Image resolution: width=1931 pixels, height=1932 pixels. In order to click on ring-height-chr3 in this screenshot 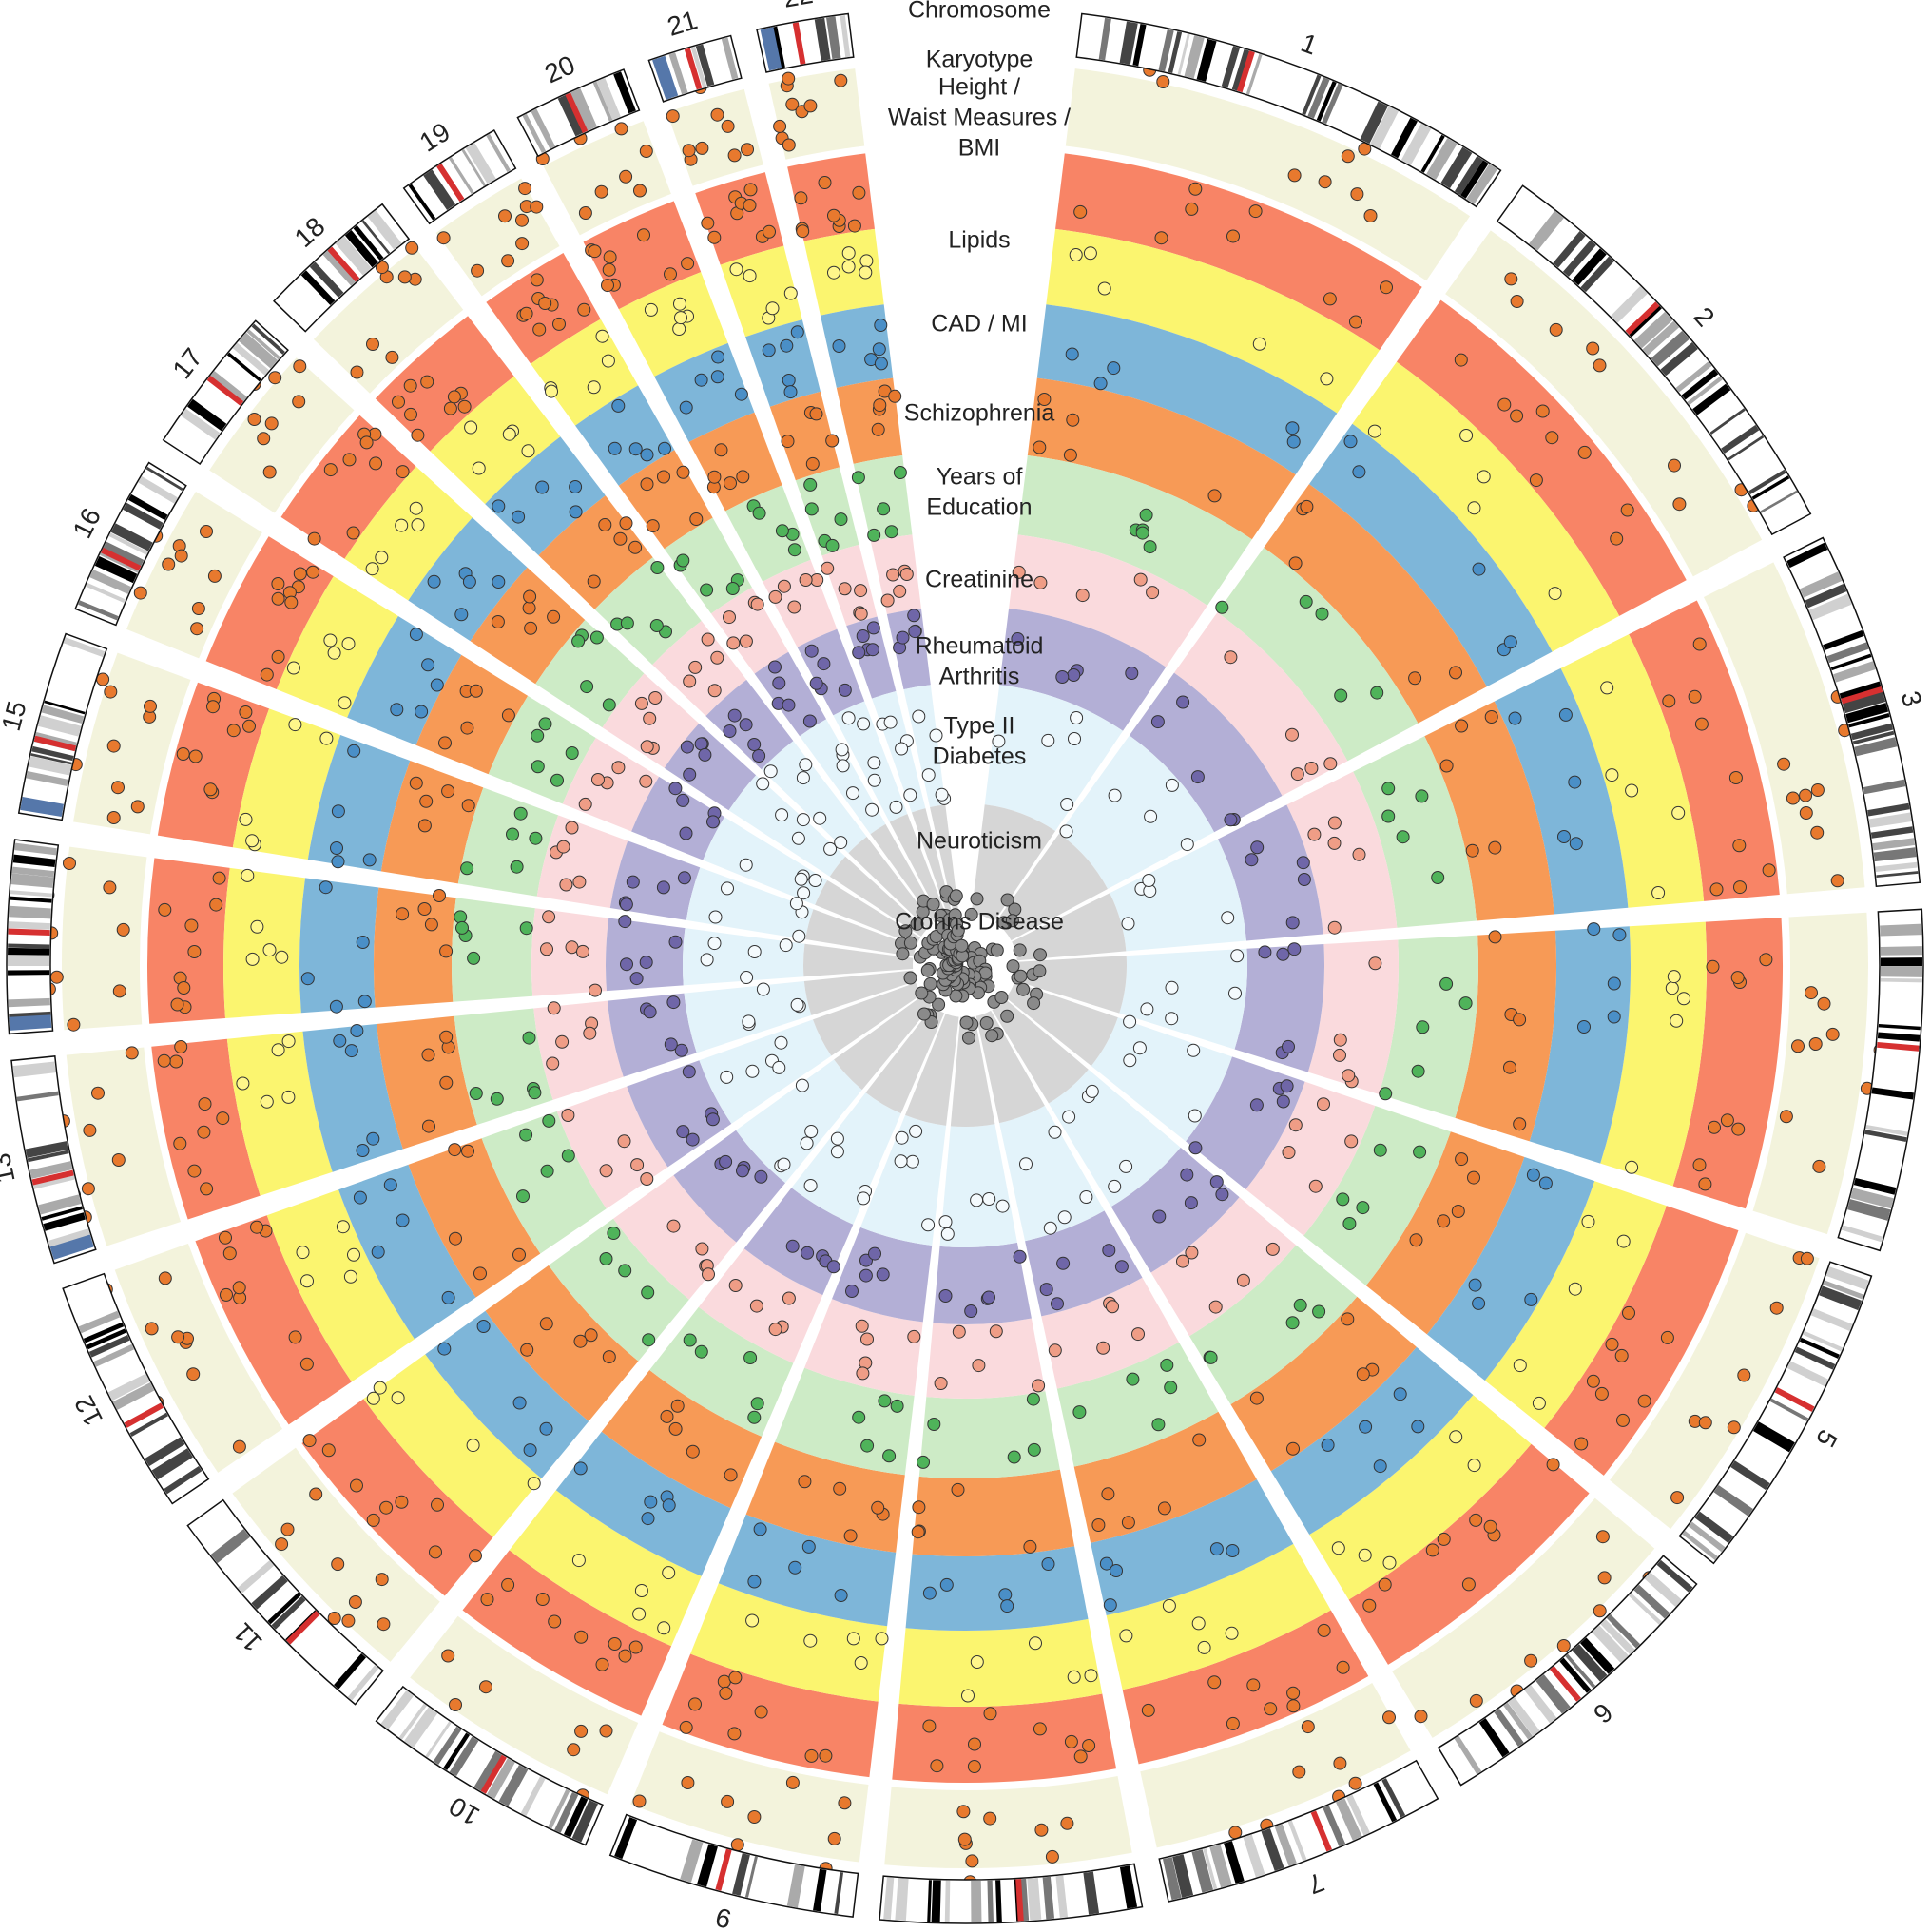, I will do `click(1784, 728)`.